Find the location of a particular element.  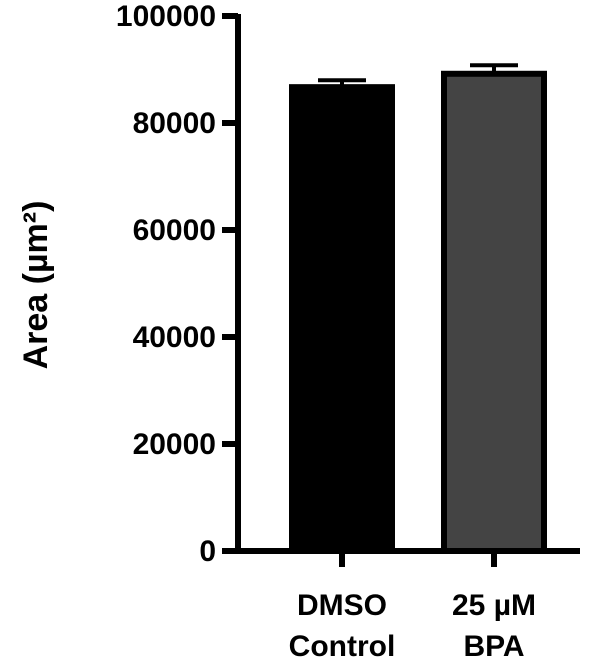

y-tick-label: 0 is located at coordinates (207, 551).